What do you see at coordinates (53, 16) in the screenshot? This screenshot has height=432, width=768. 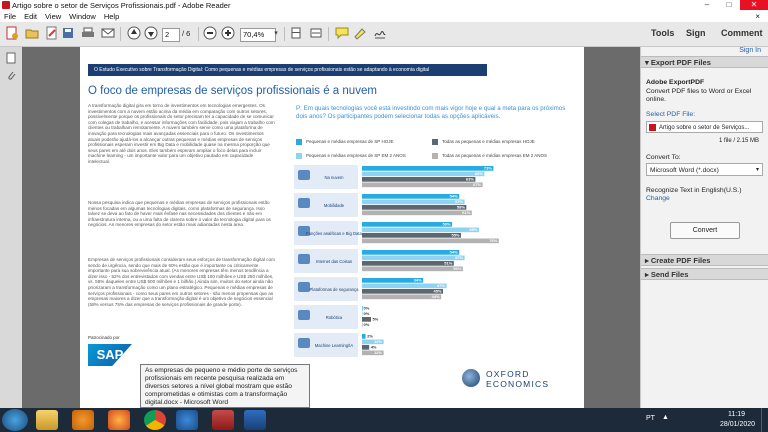 I see `menu-view: View` at bounding box center [53, 16].